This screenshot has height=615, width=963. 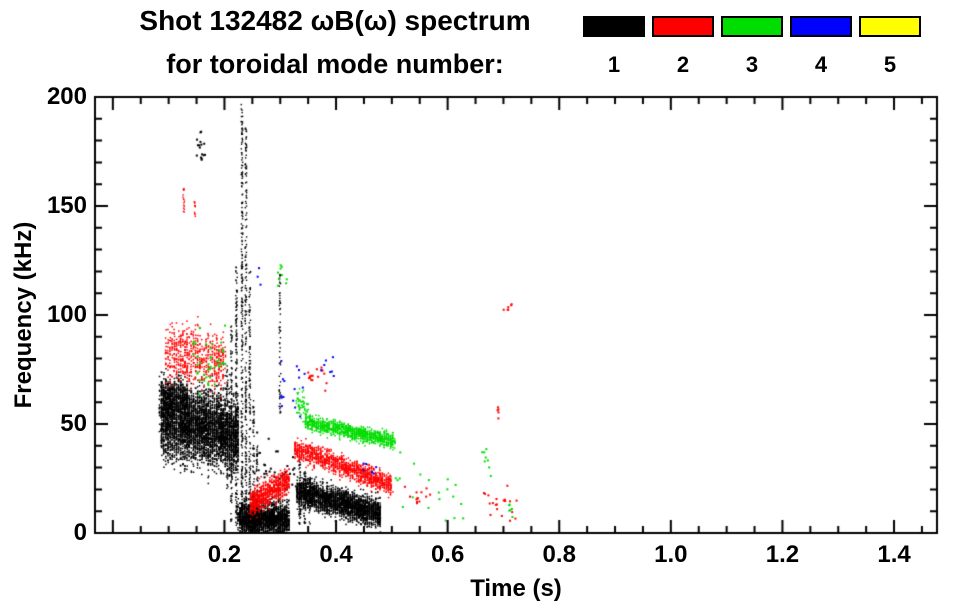 I want to click on x-tick-label: 0.2, so click(x=224, y=554).